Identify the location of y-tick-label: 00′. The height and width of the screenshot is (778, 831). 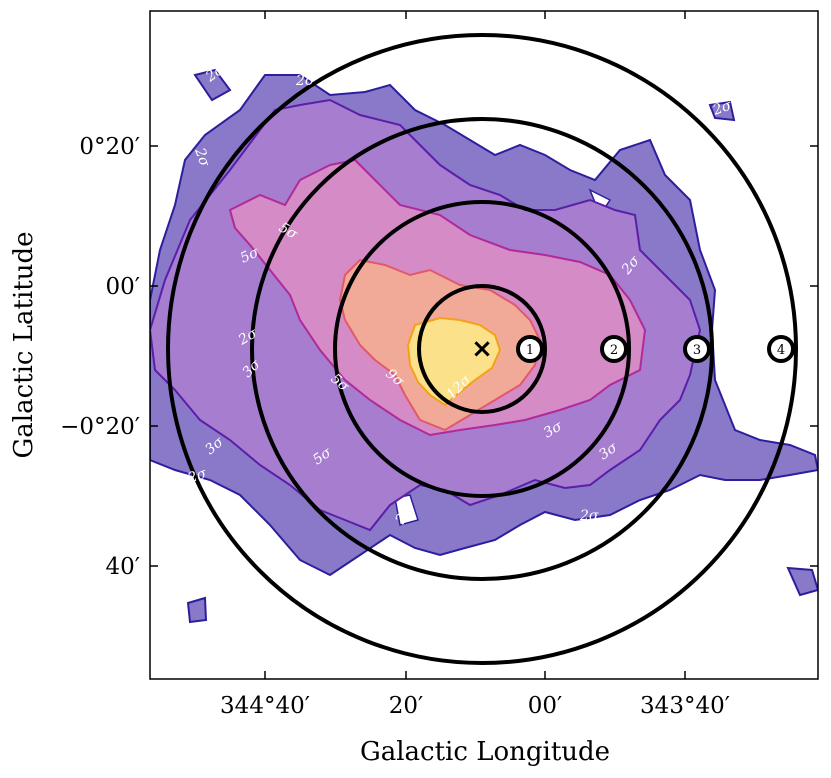
(123, 287).